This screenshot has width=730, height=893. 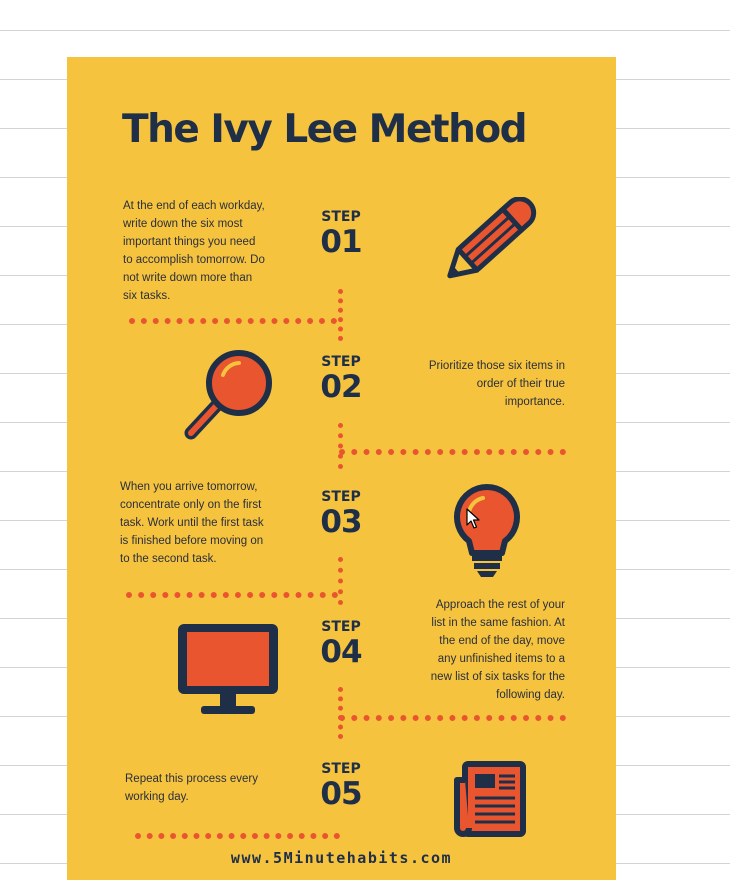 What do you see at coordinates (341, 242) in the screenshot?
I see `step-number: 01` at bounding box center [341, 242].